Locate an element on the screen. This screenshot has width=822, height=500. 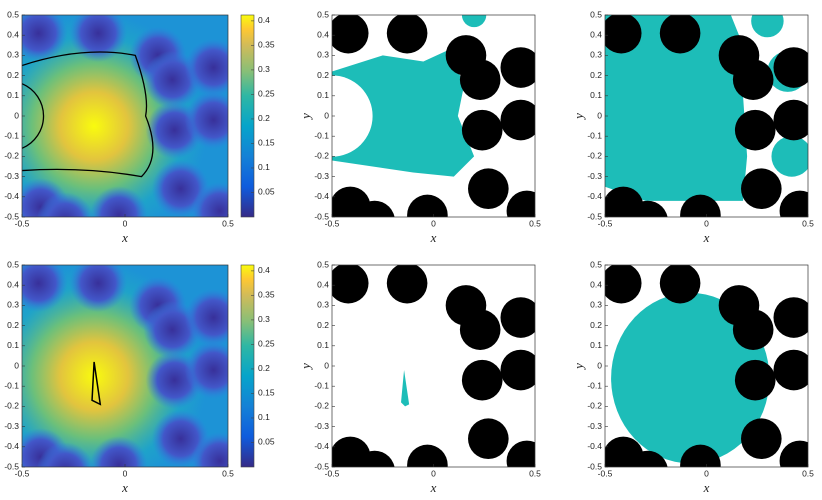
colorbar-tick-label: 0.05 is located at coordinates (266, 192).